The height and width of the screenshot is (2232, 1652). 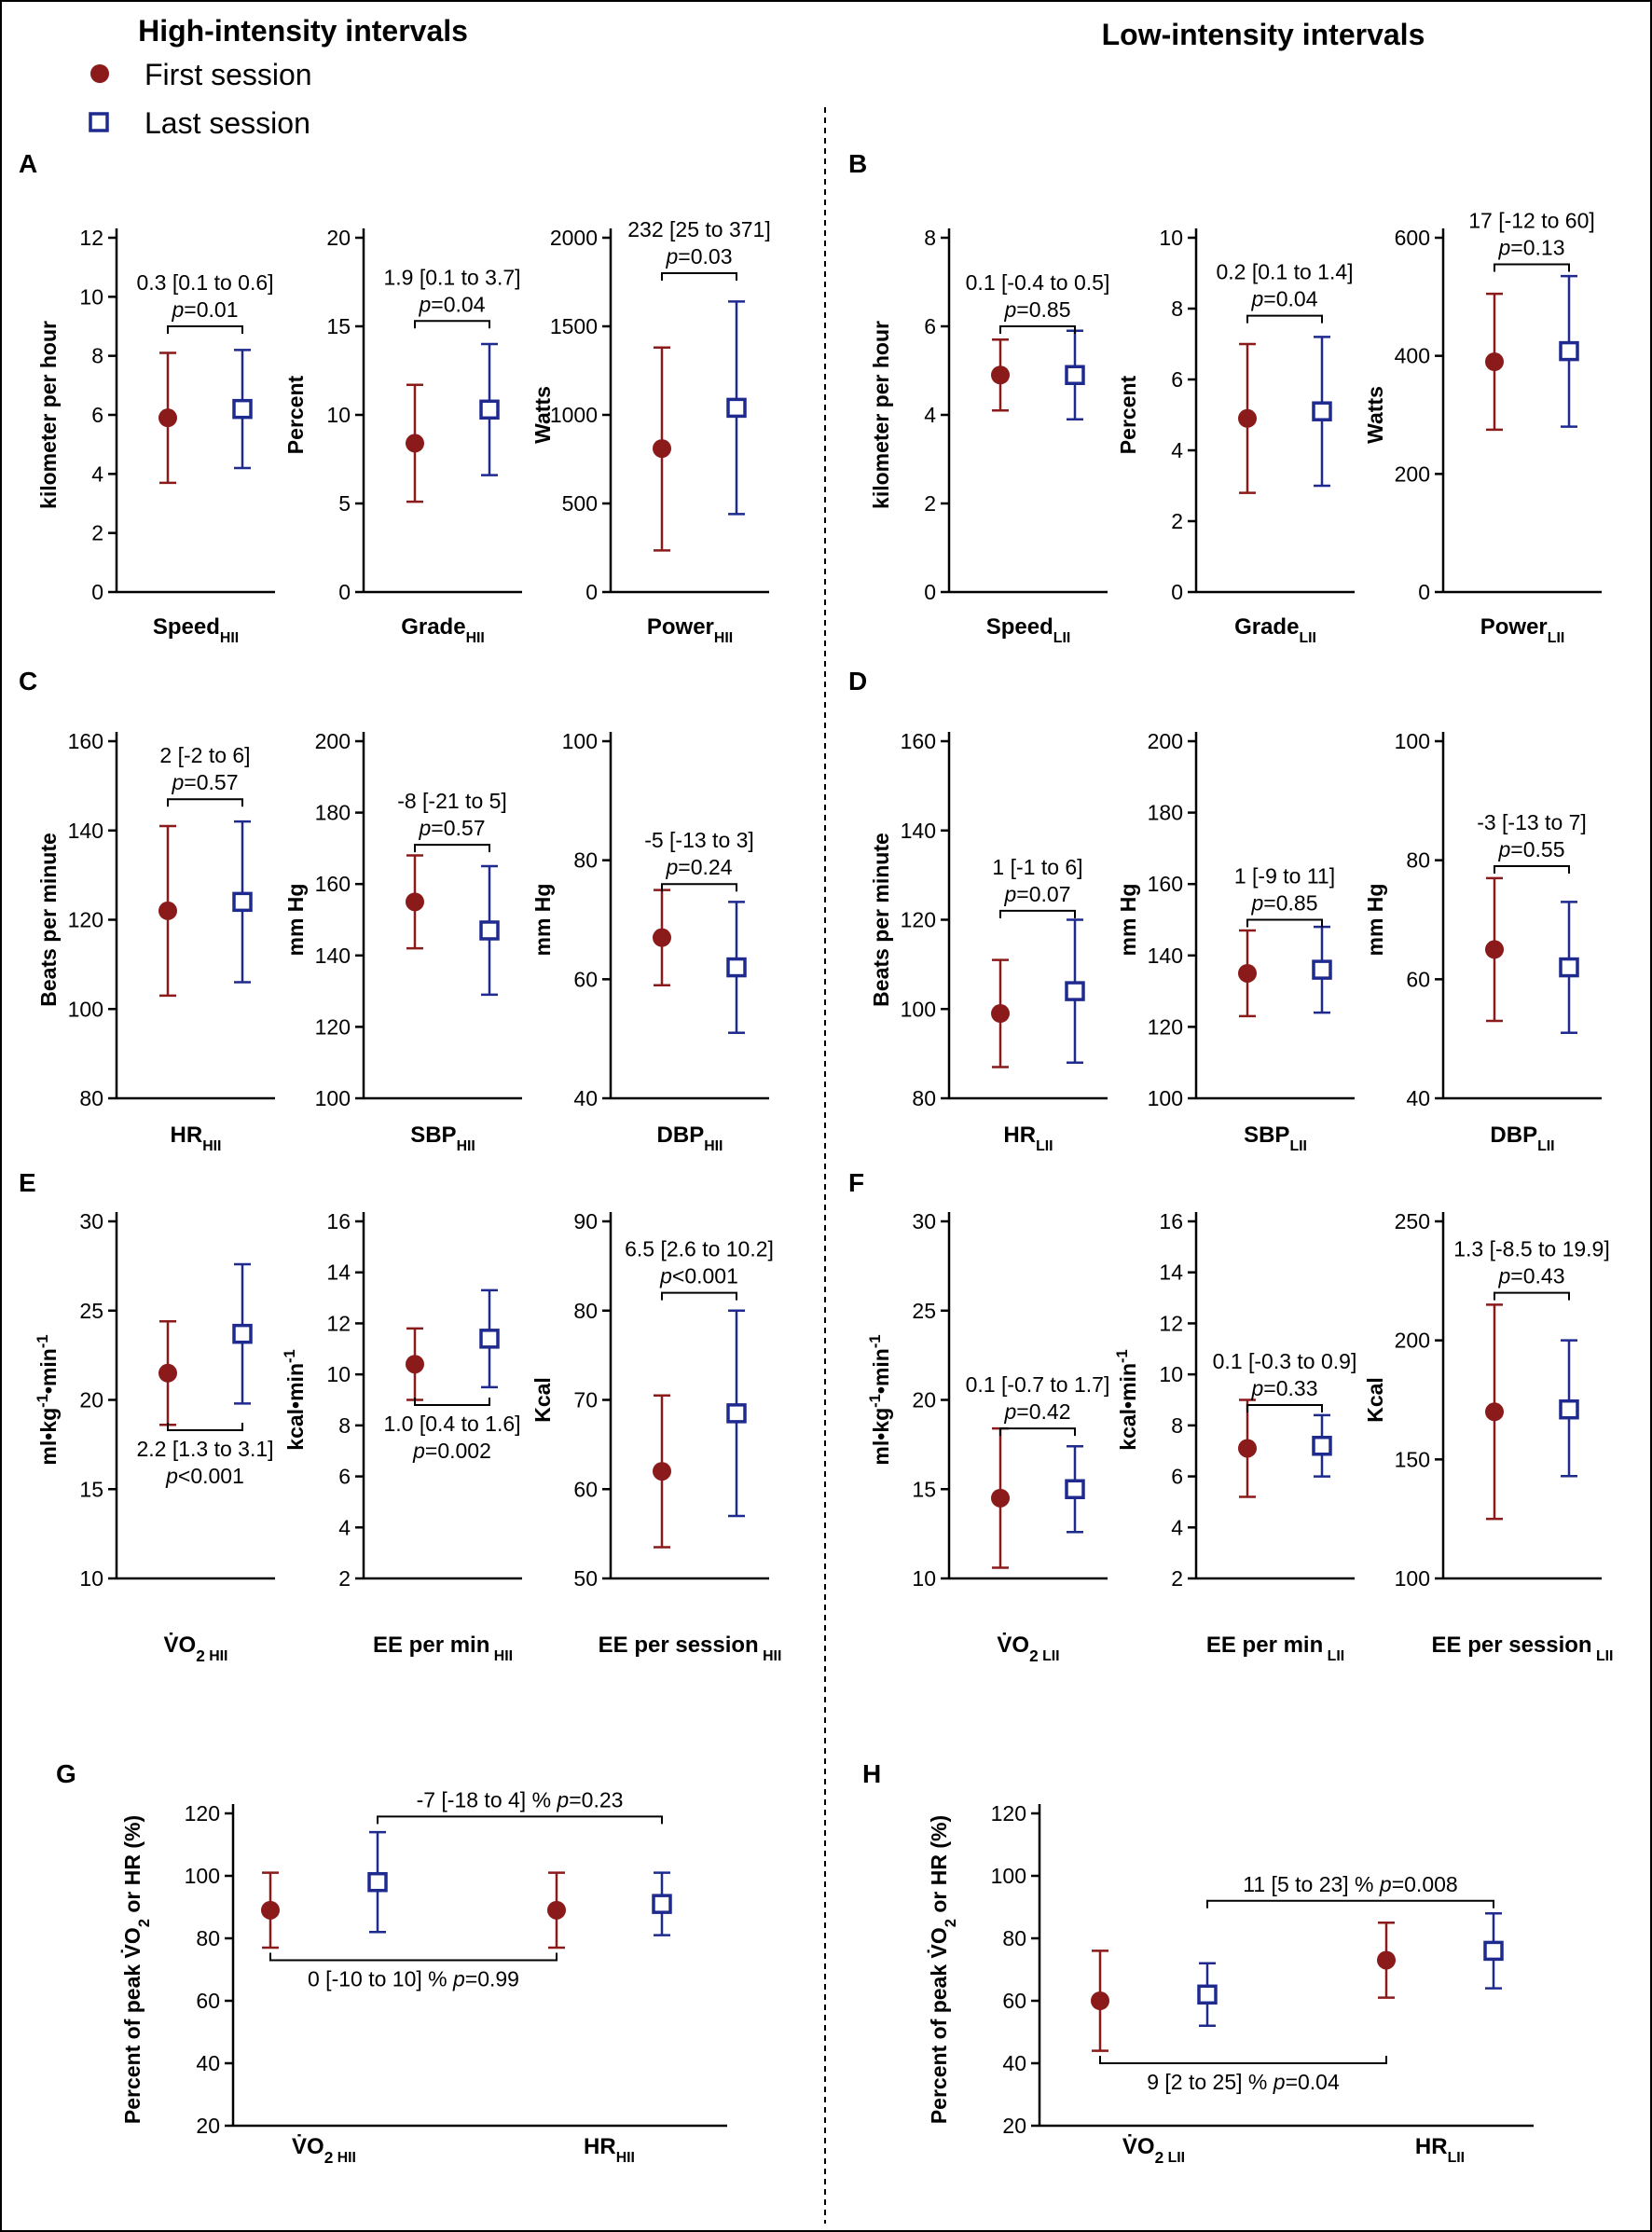 What do you see at coordinates (1038, 282) in the screenshot?
I see `annotation-text: 0.1 [-0.4 to 0.5]` at bounding box center [1038, 282].